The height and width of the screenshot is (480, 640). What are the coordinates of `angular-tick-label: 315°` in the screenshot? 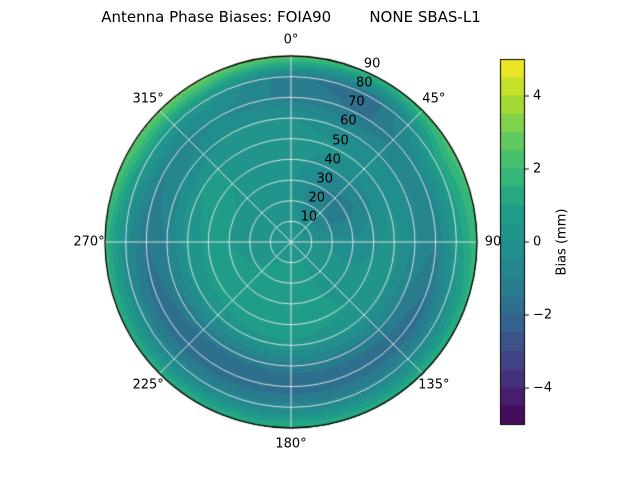 It's located at (148, 99).